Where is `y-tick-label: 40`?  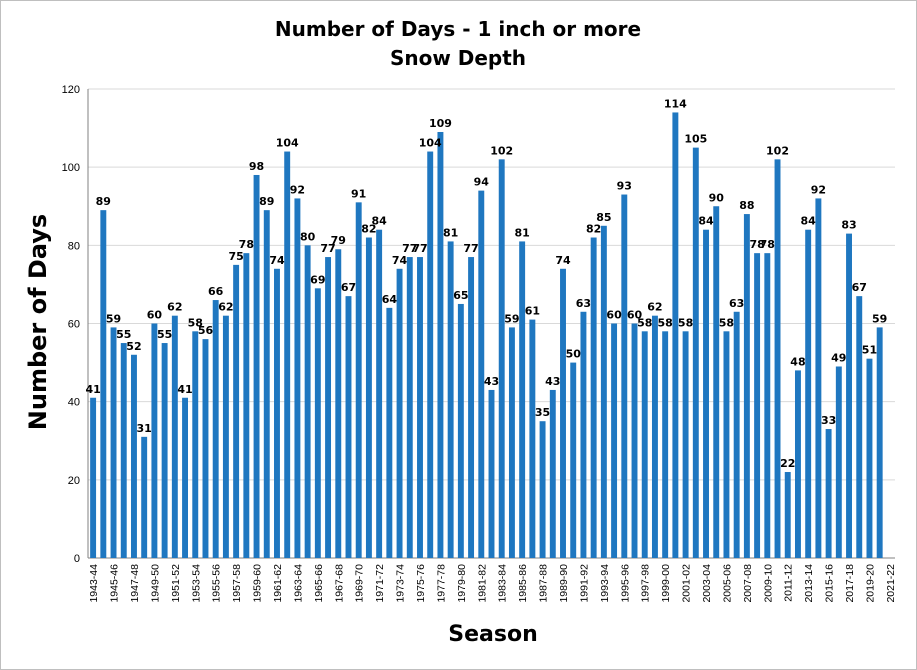
y-tick-label: 40 is located at coordinates (74, 403).